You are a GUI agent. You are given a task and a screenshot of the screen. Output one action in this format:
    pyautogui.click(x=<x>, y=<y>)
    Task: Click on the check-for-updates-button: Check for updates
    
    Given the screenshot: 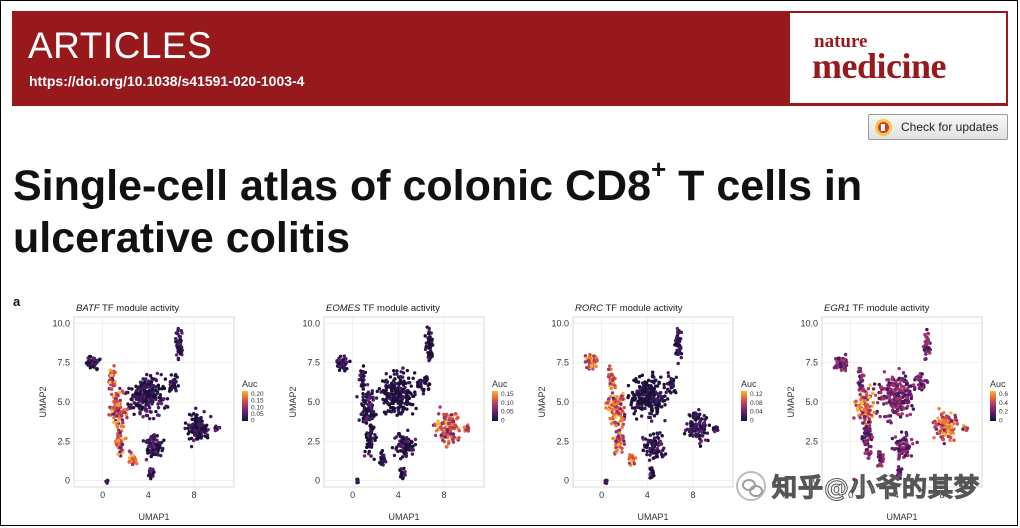 What is the action you would take?
    pyautogui.click(x=938, y=127)
    